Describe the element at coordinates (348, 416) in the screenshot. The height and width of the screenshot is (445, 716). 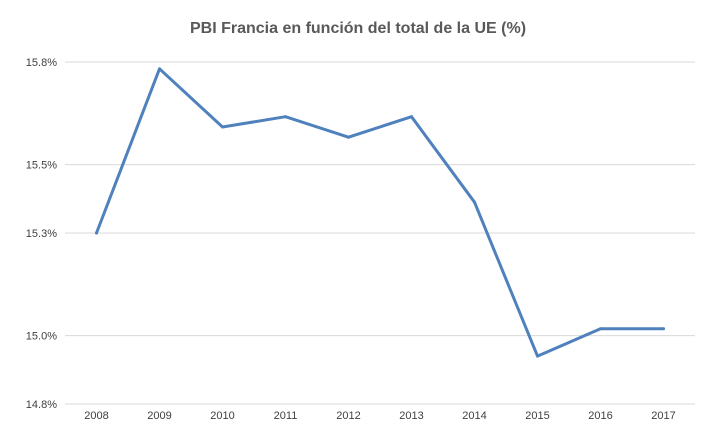
I see `x-tick-label: 2012` at that location.